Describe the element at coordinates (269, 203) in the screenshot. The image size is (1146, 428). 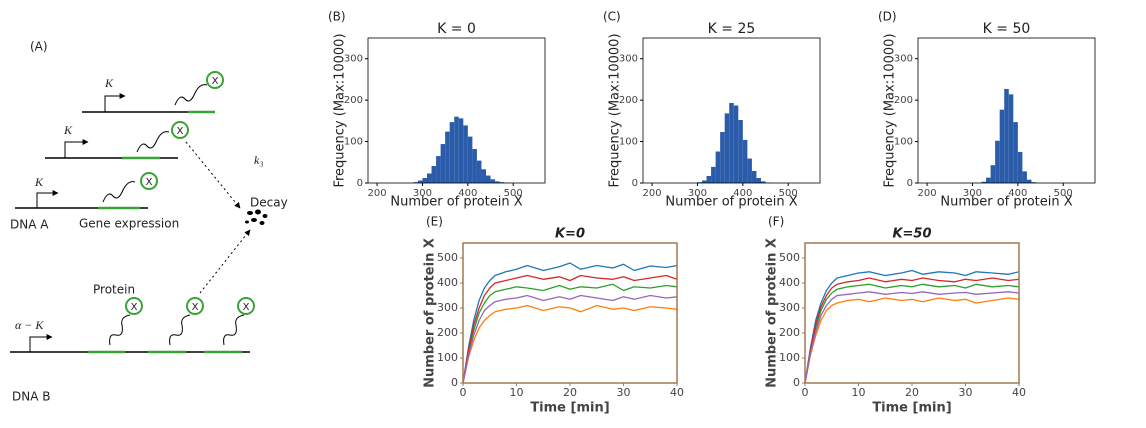
I see `decay-label: Decay` at that location.